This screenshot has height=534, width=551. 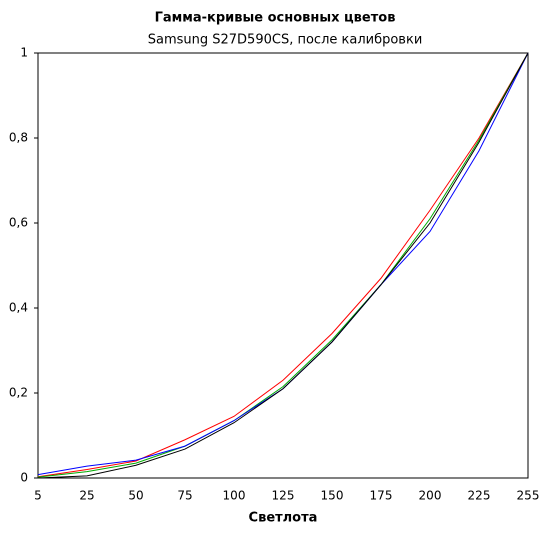 I want to click on x-axis-title: Светлота, so click(x=283, y=518).